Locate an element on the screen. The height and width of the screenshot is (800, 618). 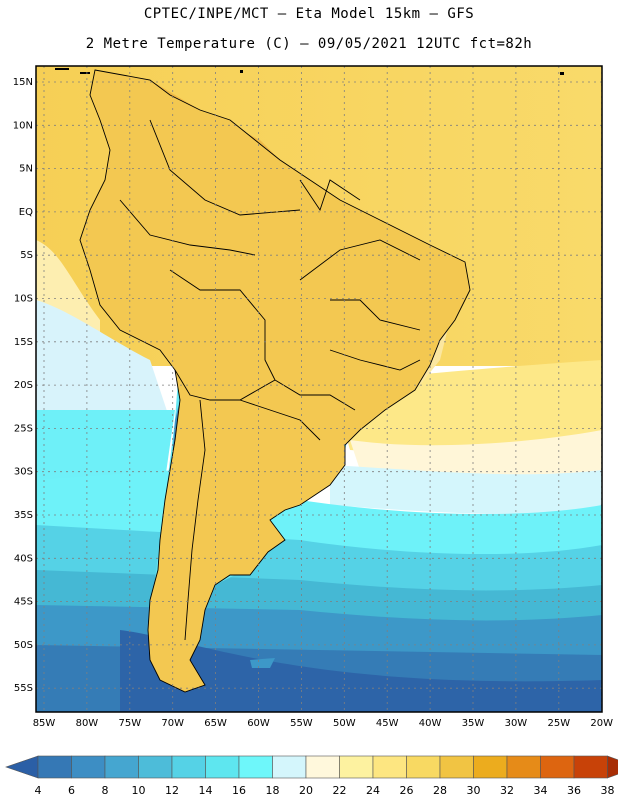
malvinas-islands is located at coordinates (262, 663).